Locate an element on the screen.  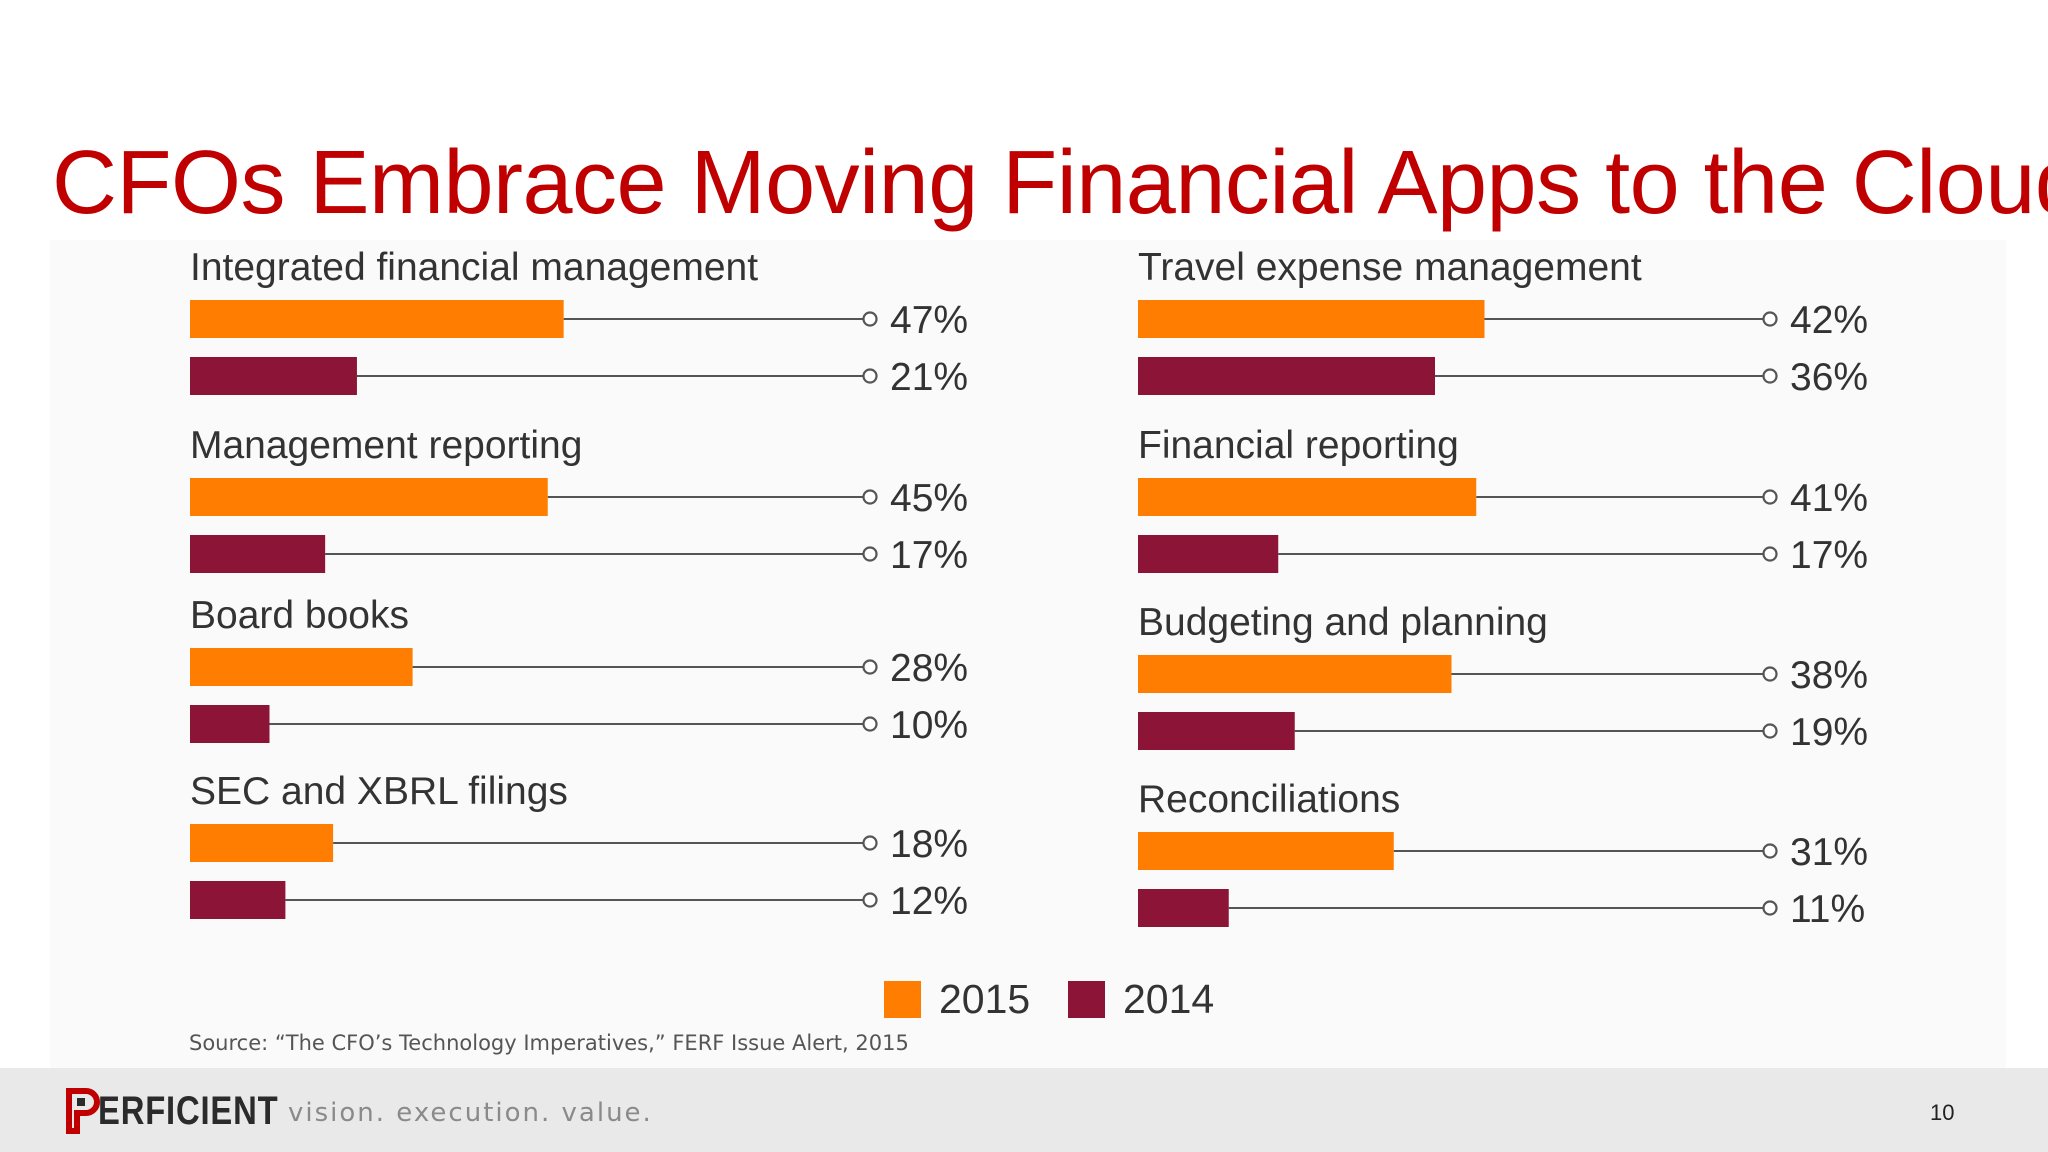
legend-label-2015: 2015 is located at coordinates (984, 999).